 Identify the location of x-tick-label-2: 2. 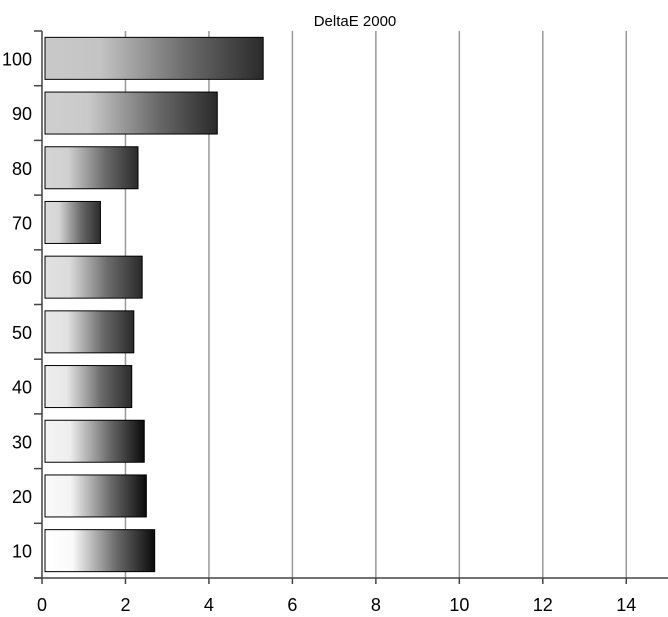
(125, 605).